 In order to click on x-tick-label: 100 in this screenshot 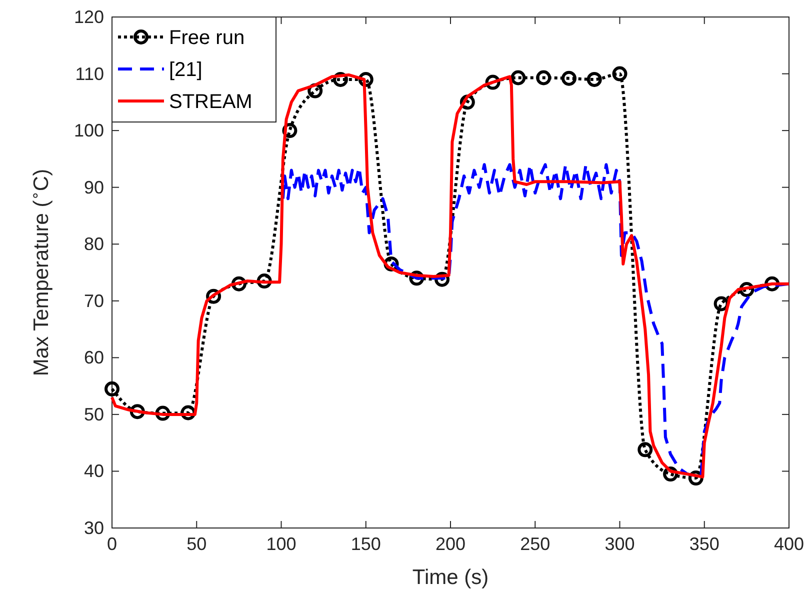, I will do `click(281, 544)`.